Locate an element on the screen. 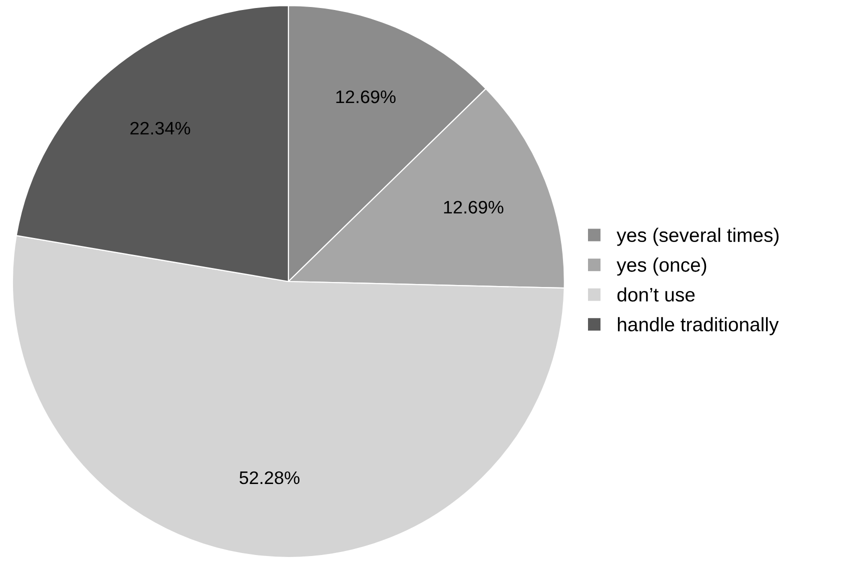  legend-label: handle traditionally is located at coordinates (698, 326).